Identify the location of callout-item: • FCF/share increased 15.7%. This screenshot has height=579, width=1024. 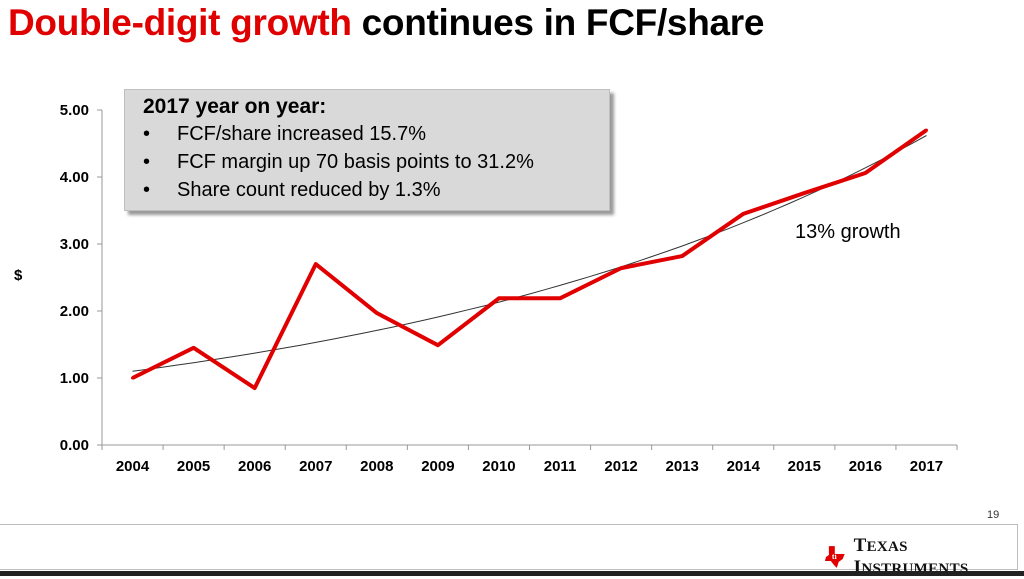
(376, 134).